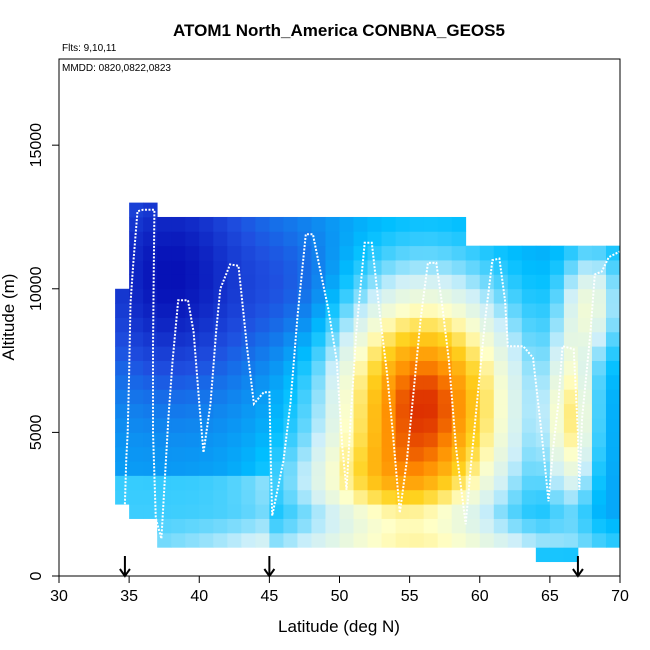  I want to click on y-axis: 0 5000 10000 15000, so click(43, 351).